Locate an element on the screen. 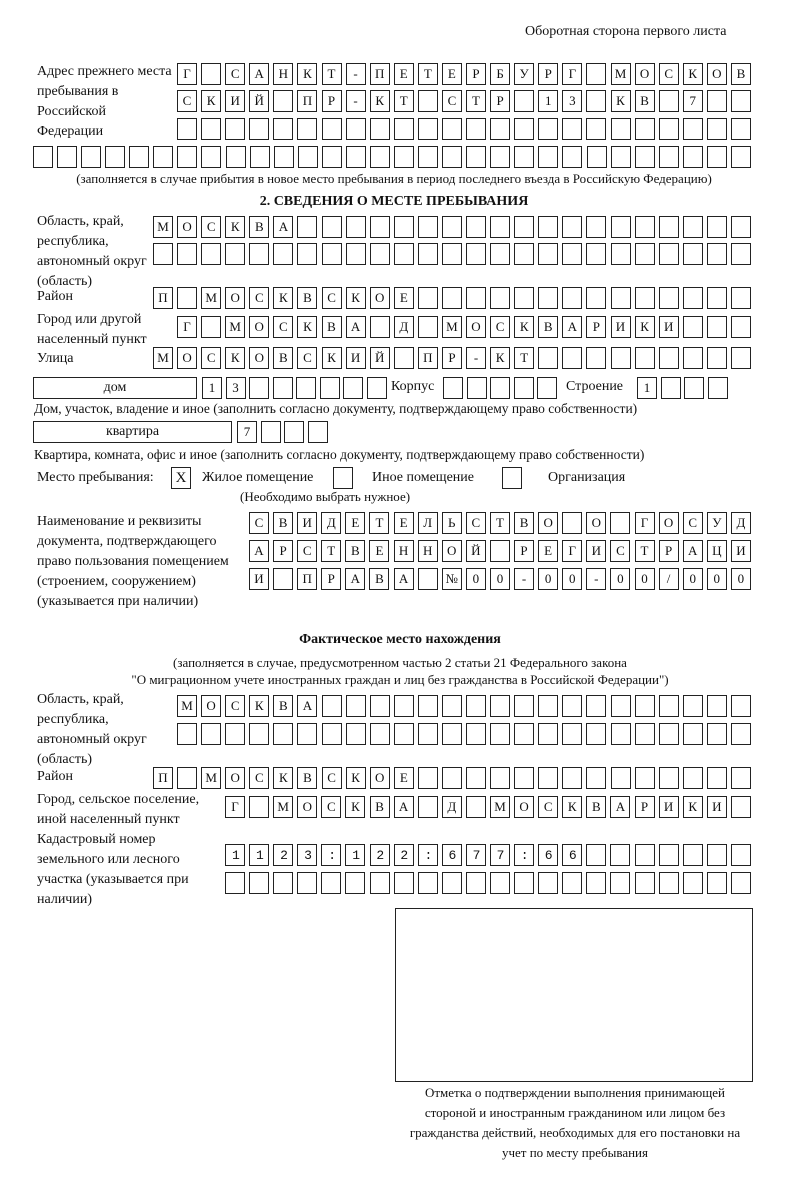 This screenshot has width=800, height=1180. option-checkbox-other is located at coordinates (343, 478).